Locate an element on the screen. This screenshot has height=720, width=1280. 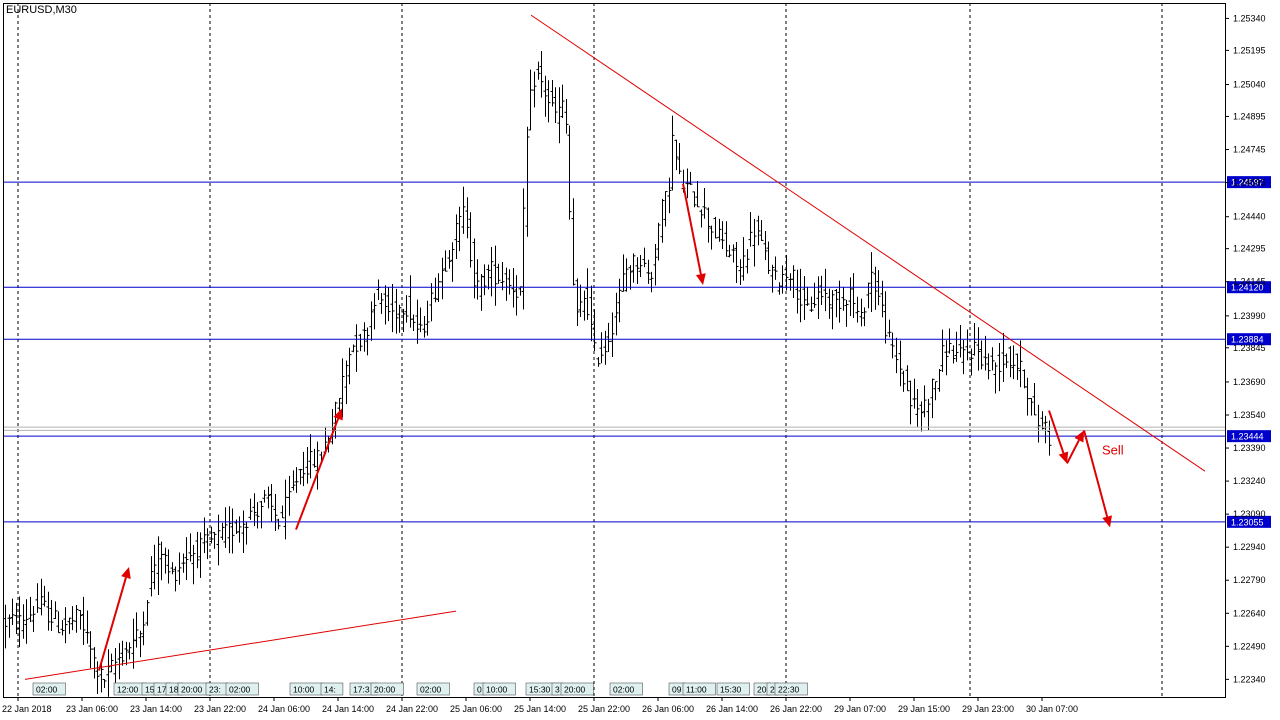
x-tick-label: 23 Jan 06:00 is located at coordinates (92, 709).